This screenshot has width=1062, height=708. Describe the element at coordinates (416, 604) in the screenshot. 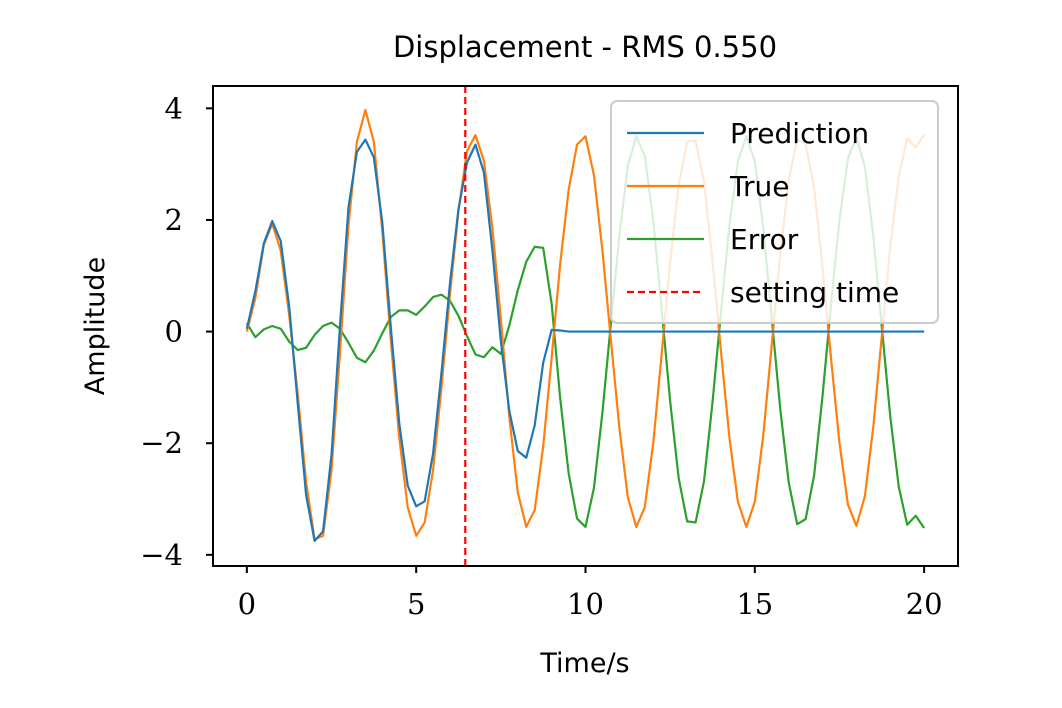

I see `x-tick-label: 5` at that location.